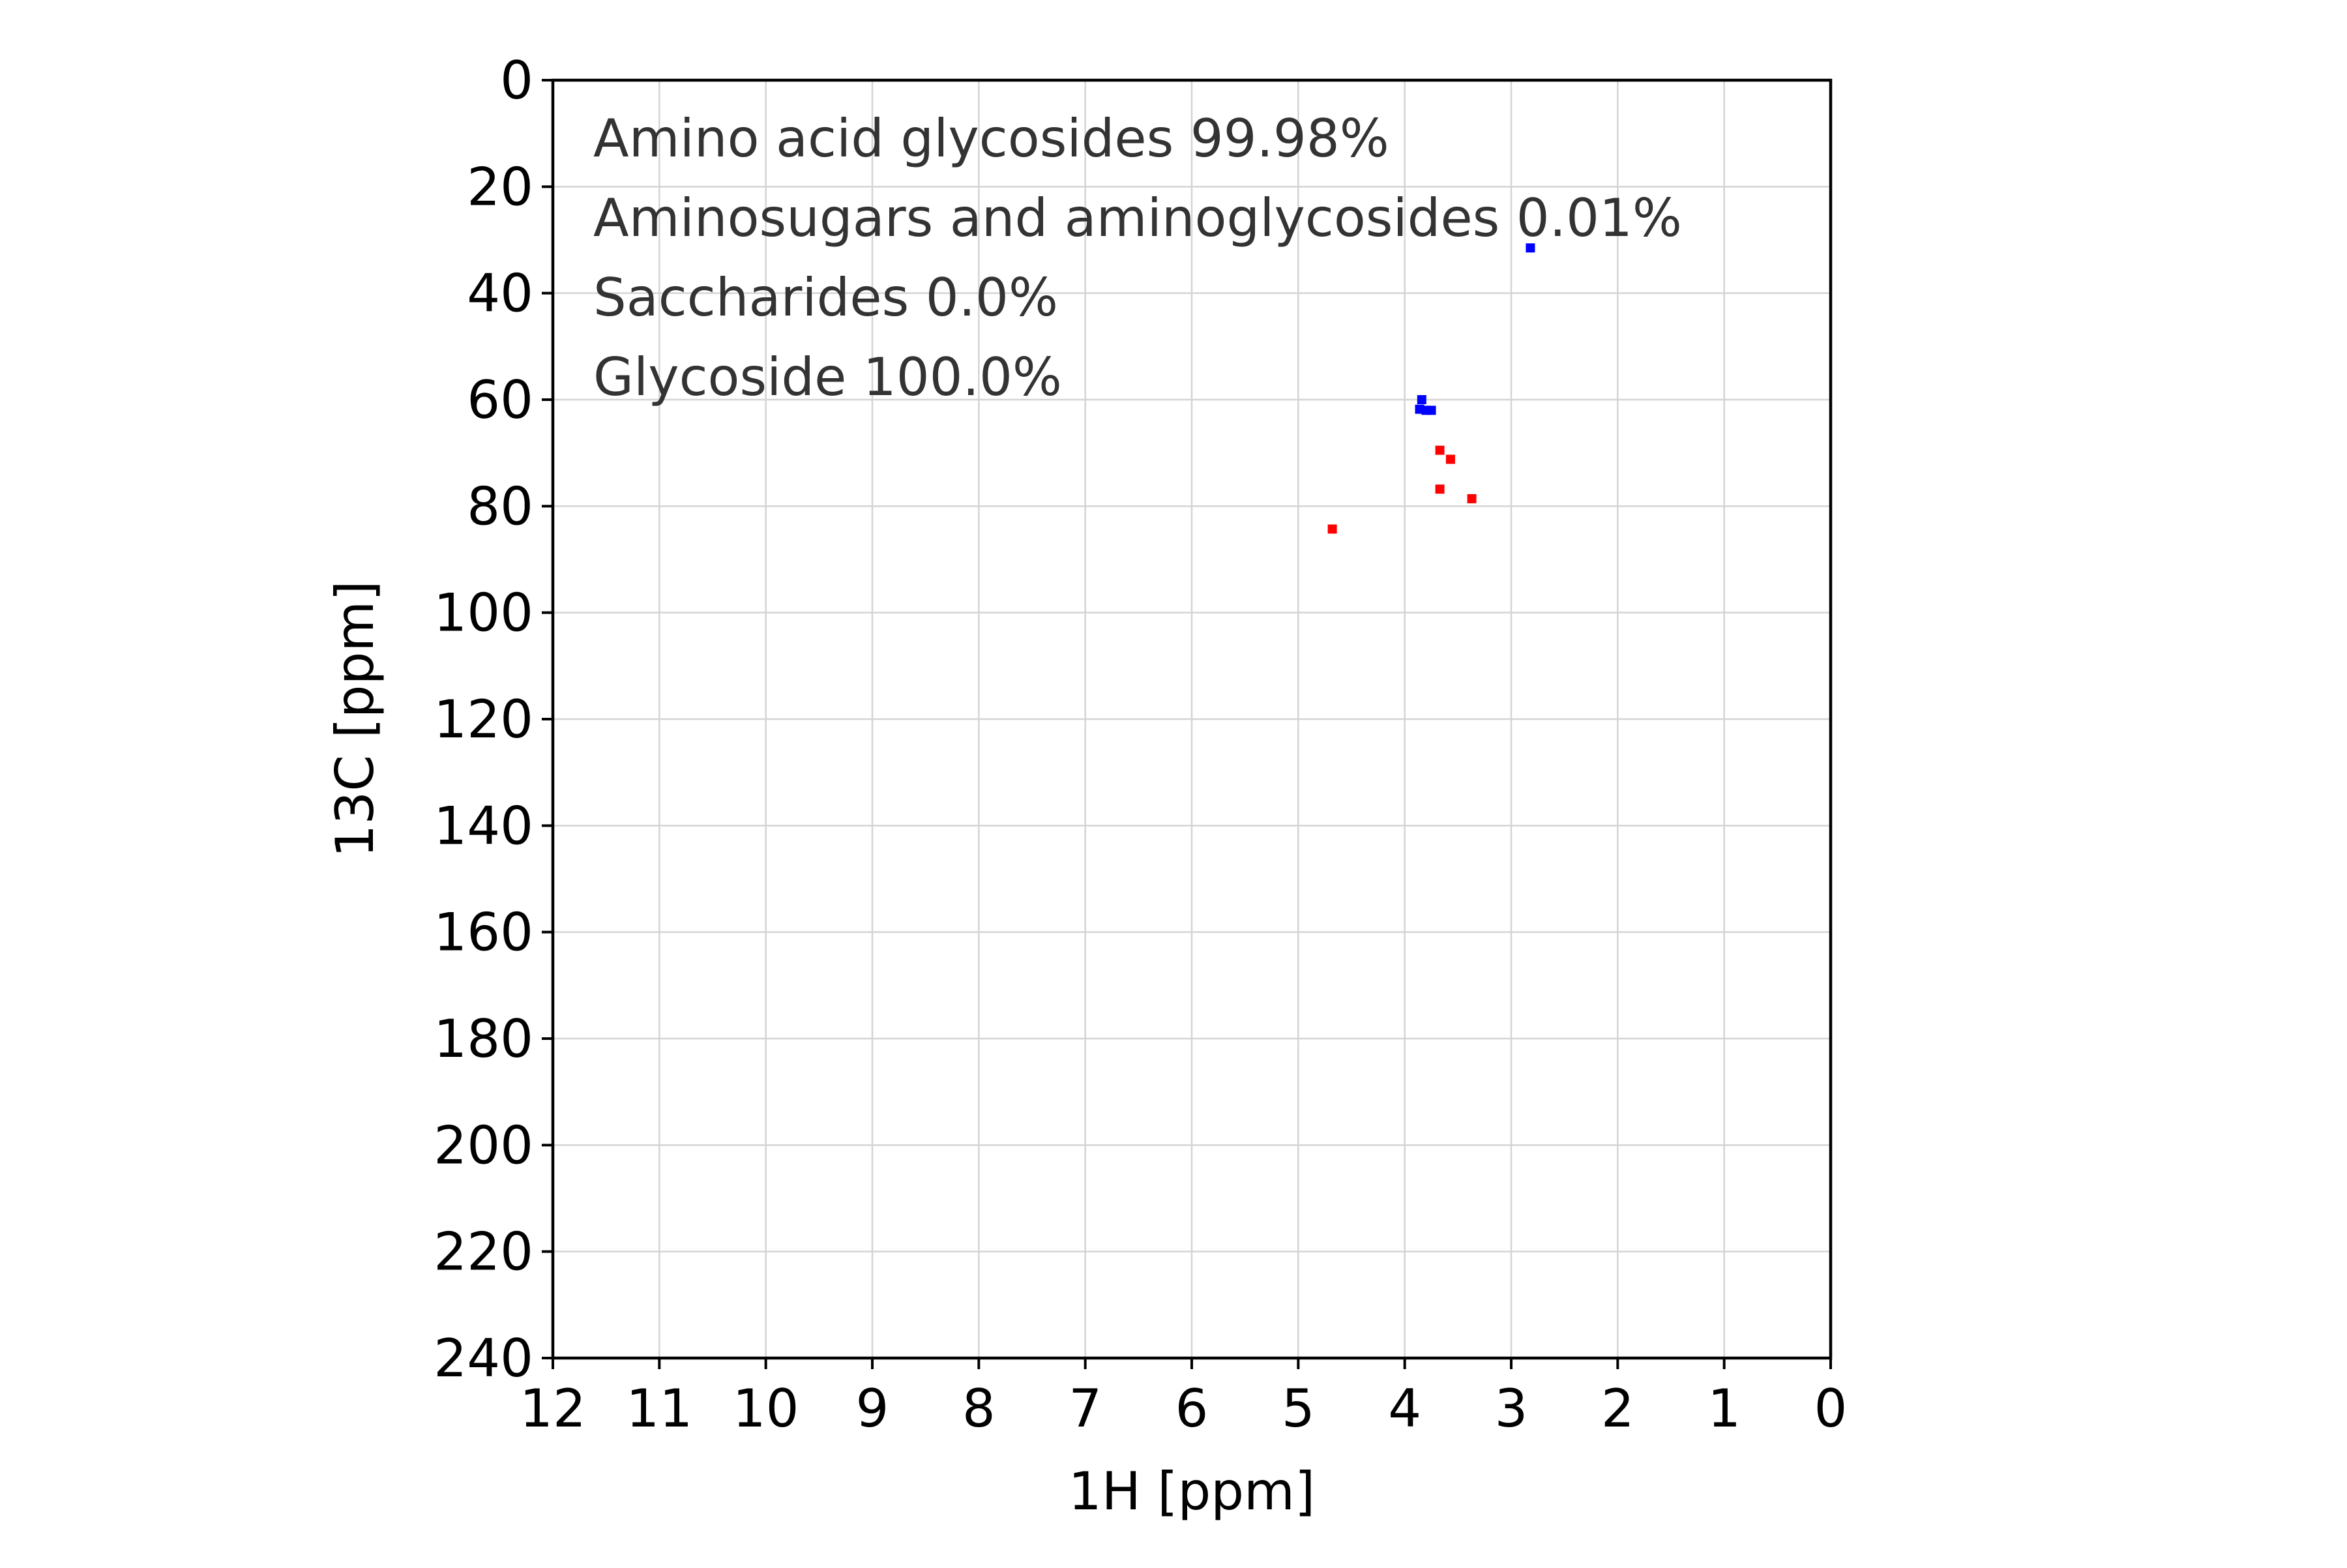 This screenshot has width=2347, height=1568. What do you see at coordinates (991, 139) in the screenshot?
I see `annotation-line: Amino acid glycosides 99.98%` at bounding box center [991, 139].